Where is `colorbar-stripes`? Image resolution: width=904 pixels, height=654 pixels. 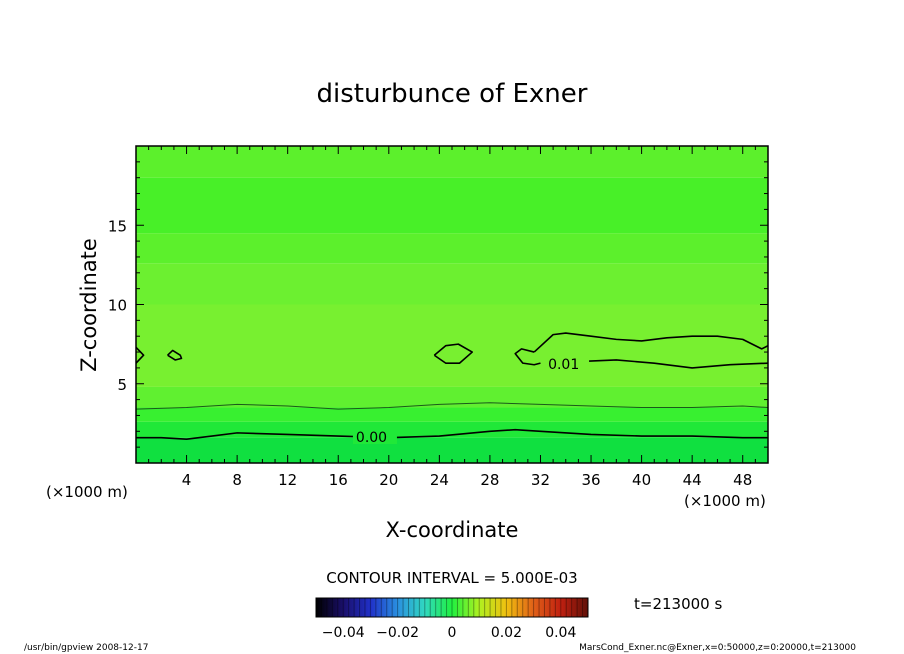 colorbar-stripes is located at coordinates (452, 607).